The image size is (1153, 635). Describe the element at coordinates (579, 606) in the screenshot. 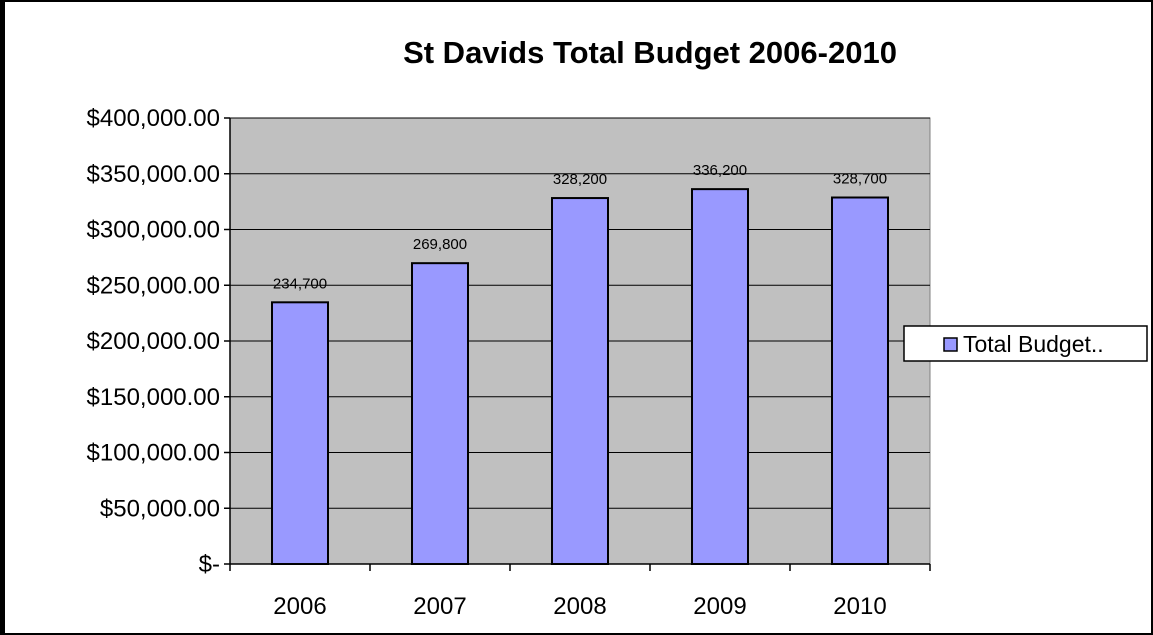

I see `x-tick-label: 2008` at that location.